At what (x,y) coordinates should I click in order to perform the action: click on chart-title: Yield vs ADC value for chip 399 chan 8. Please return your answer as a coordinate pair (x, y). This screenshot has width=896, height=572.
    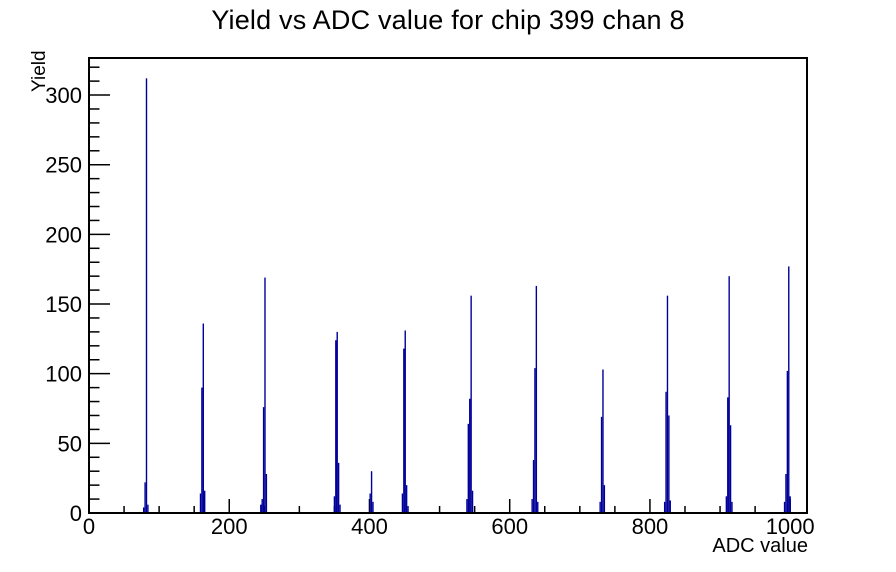
    Looking at the image, I should click on (448, 20).